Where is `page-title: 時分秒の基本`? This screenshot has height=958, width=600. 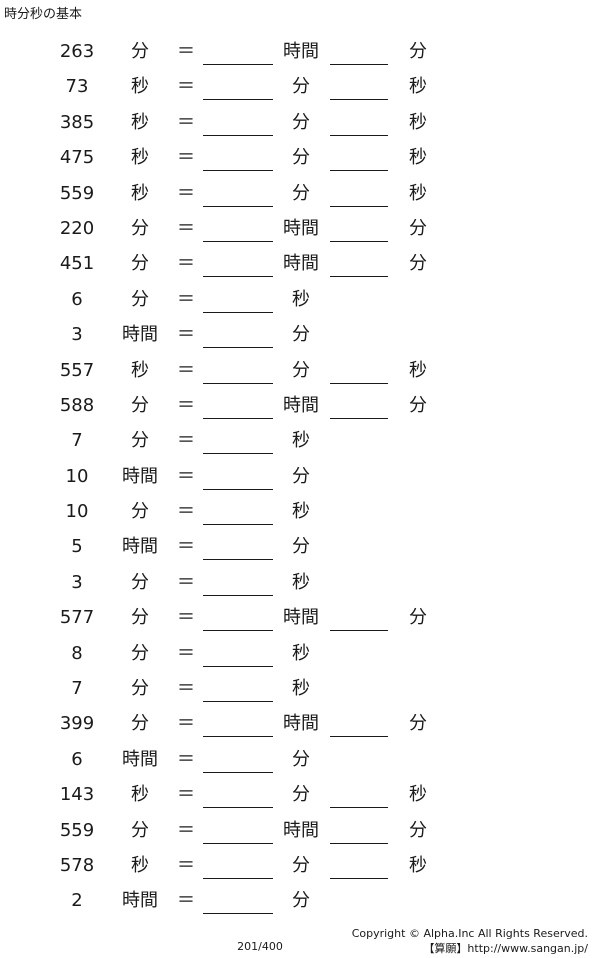 page-title: 時分秒の基本 is located at coordinates (43, 14).